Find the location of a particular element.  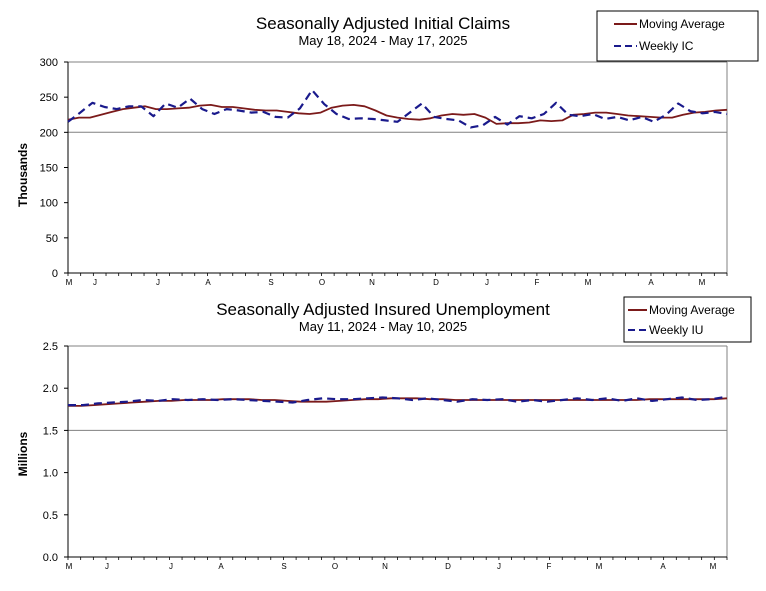

chart1-y-ticks: 0 50 100 150 200 250 300 is located at coordinates (54, 168).